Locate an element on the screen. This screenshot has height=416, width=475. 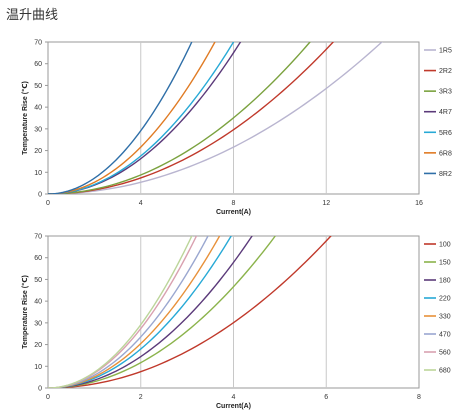
series-line-6R8 is located at coordinates (132, 118).